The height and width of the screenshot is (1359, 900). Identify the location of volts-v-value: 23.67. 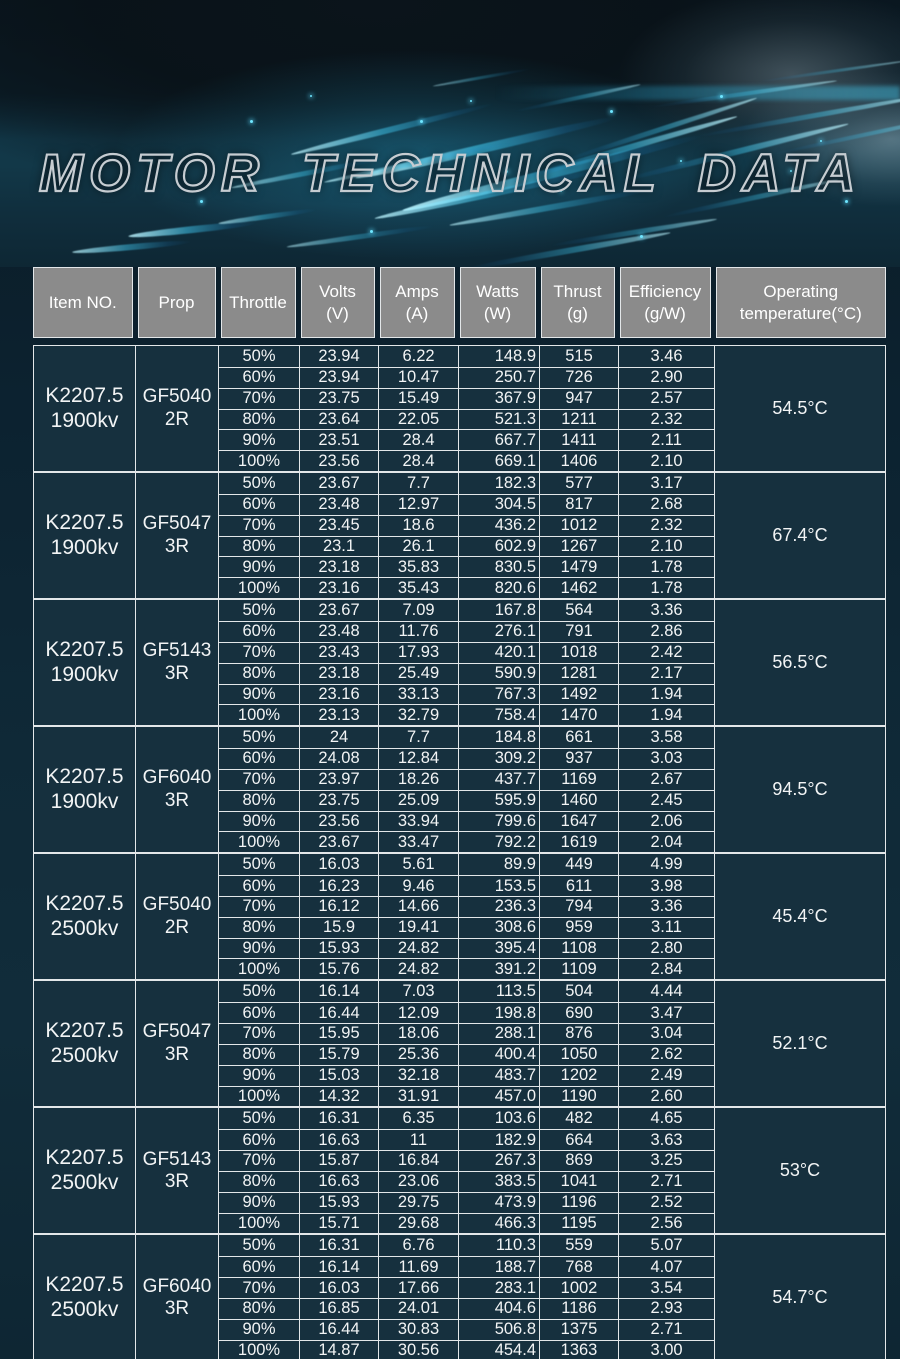
(338, 842).